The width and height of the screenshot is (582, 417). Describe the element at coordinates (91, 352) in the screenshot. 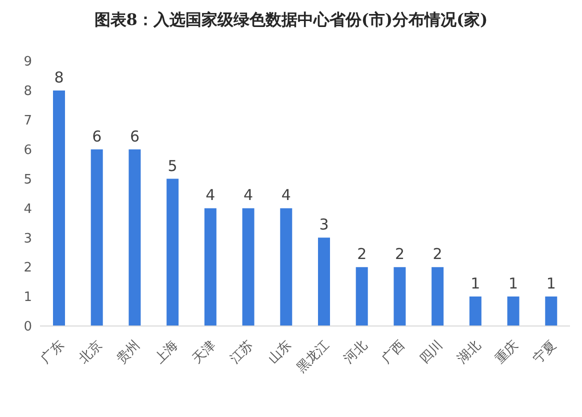

I see `x-tick-label: 北京` at that location.